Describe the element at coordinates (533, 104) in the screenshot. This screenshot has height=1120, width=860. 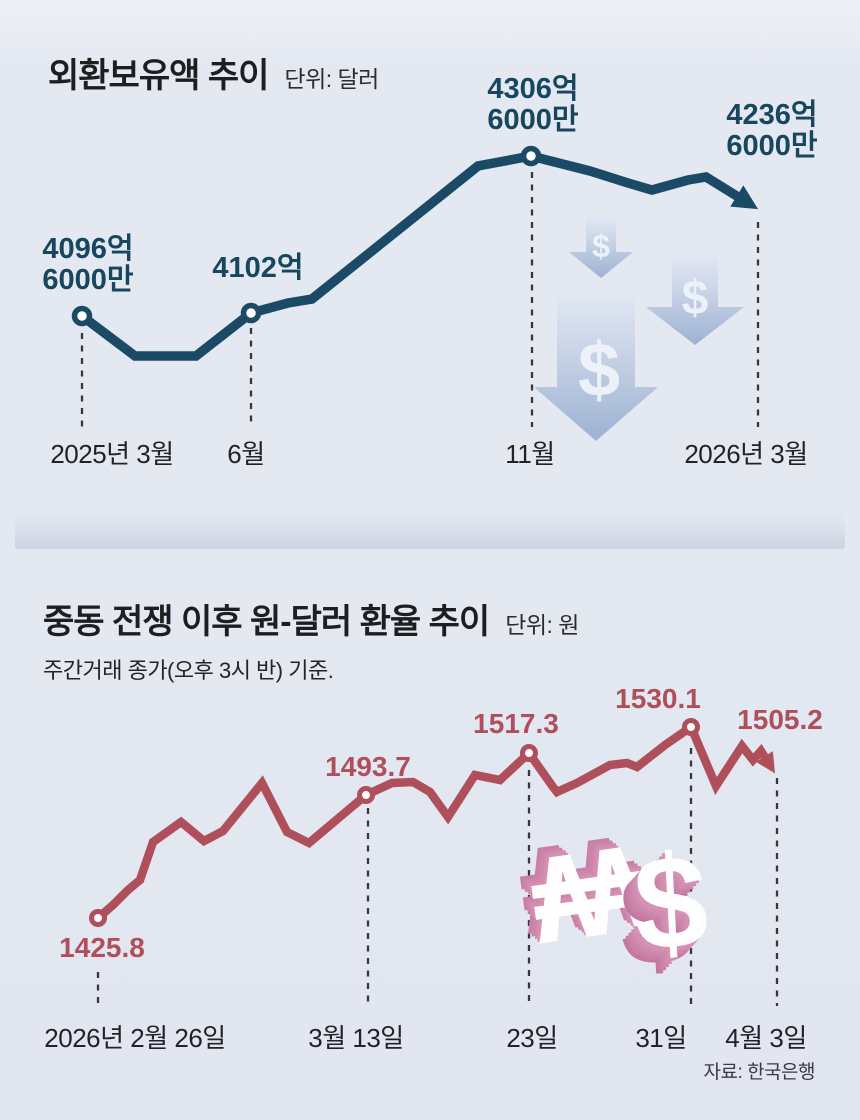
I see `fx-value-label: 4306억 6000만` at that location.